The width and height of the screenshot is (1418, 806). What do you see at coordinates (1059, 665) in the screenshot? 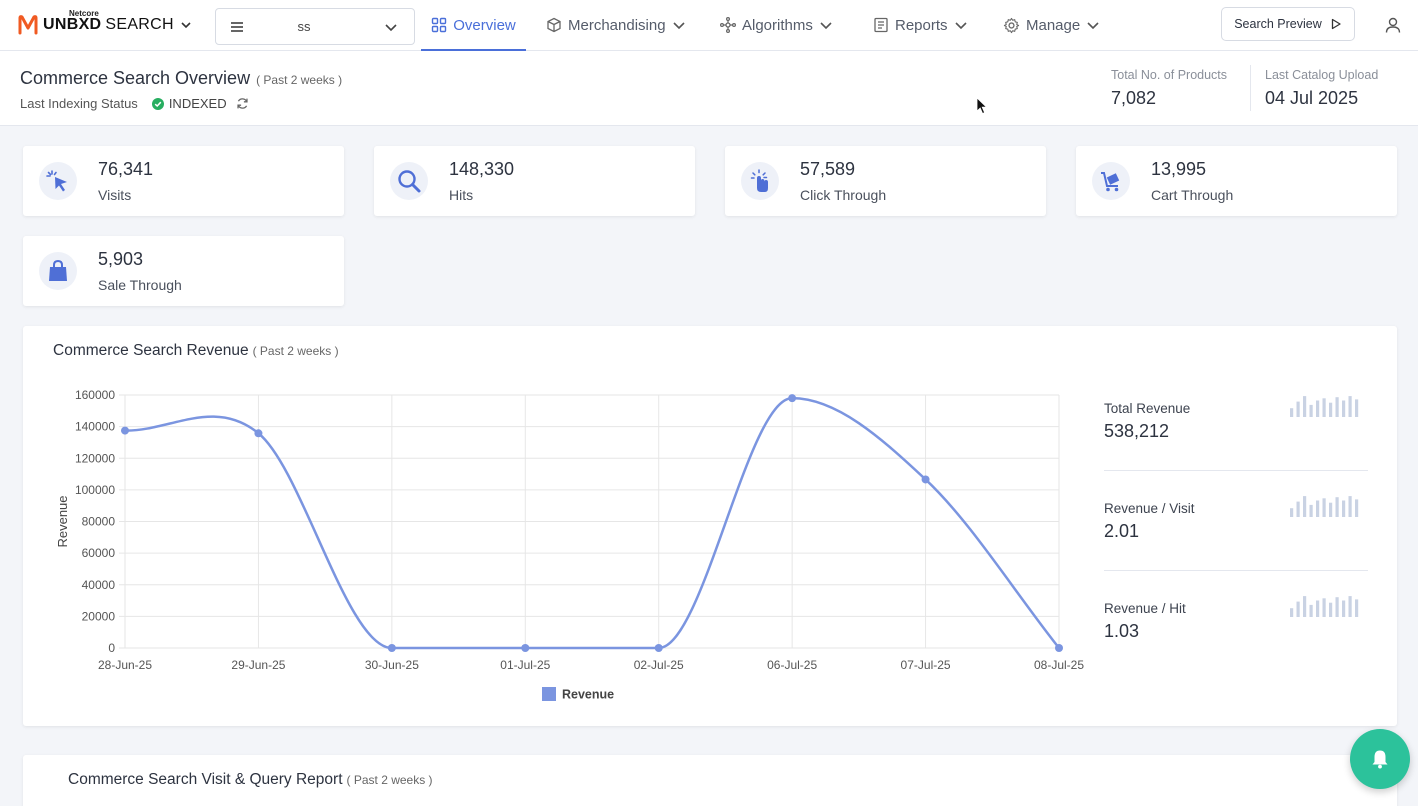
I see `x-tick-label: 08-Jul-25` at bounding box center [1059, 665].